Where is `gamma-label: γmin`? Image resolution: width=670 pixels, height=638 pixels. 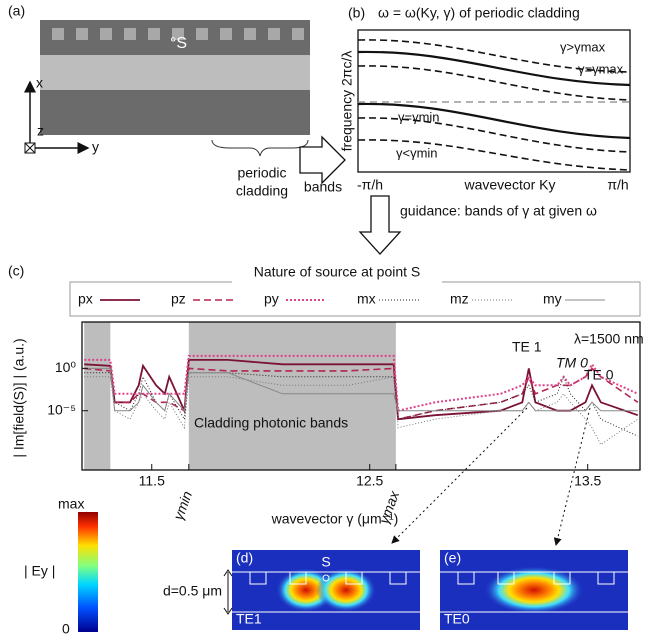
gamma-label: γmin is located at coordinates (182, 505).